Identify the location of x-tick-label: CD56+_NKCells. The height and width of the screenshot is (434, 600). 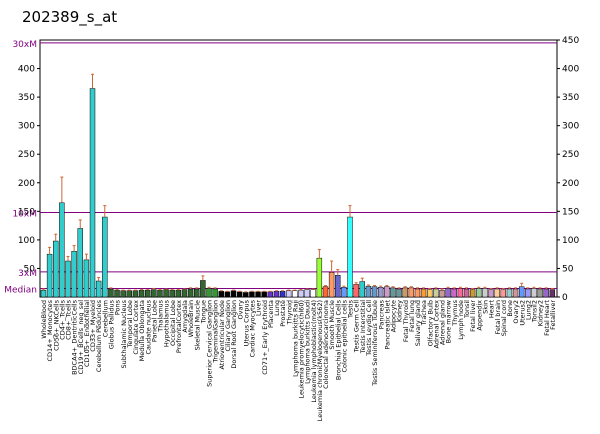
(56, 324).